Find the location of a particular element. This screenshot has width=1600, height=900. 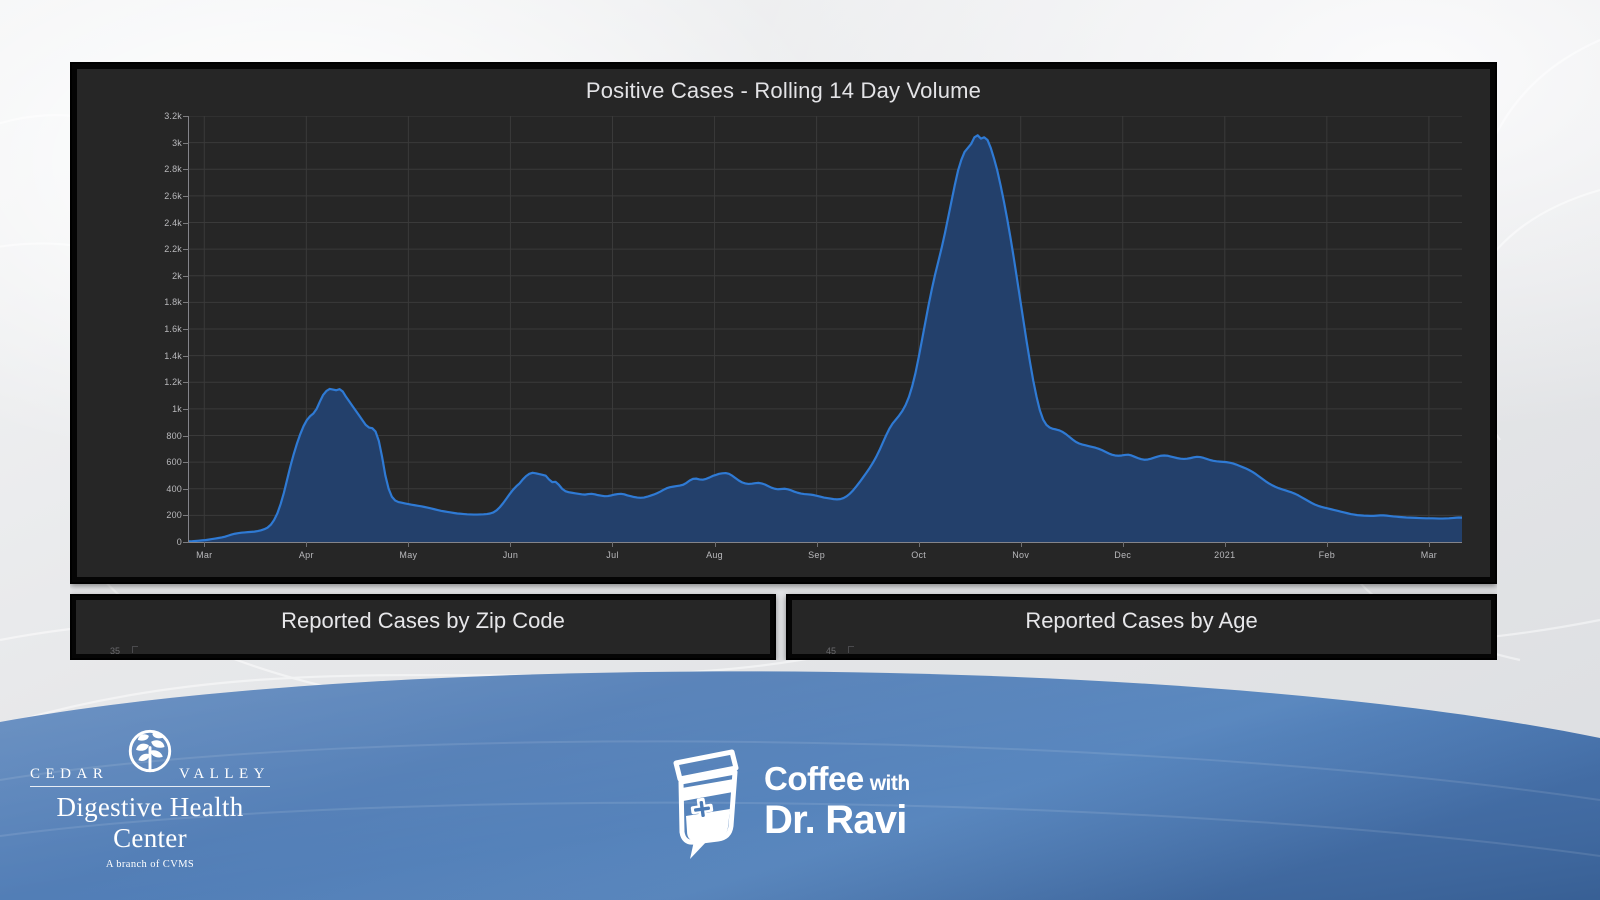

cedar-valley-wordmark: CEDAR VALLEY is located at coordinates (150, 755).